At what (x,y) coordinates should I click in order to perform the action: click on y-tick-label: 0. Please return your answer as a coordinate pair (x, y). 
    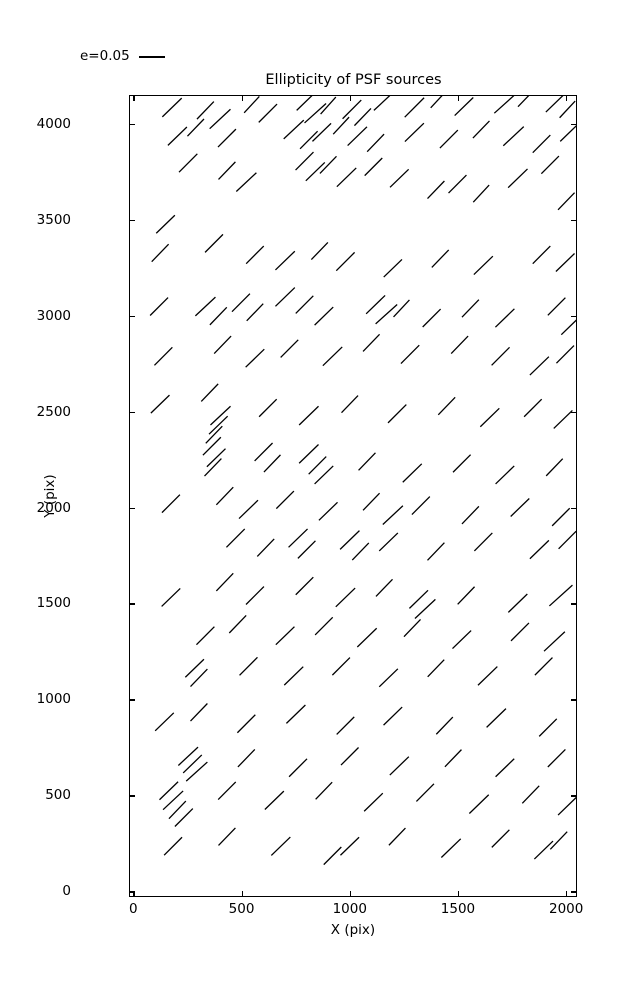
    Looking at the image, I should click on (66, 891).